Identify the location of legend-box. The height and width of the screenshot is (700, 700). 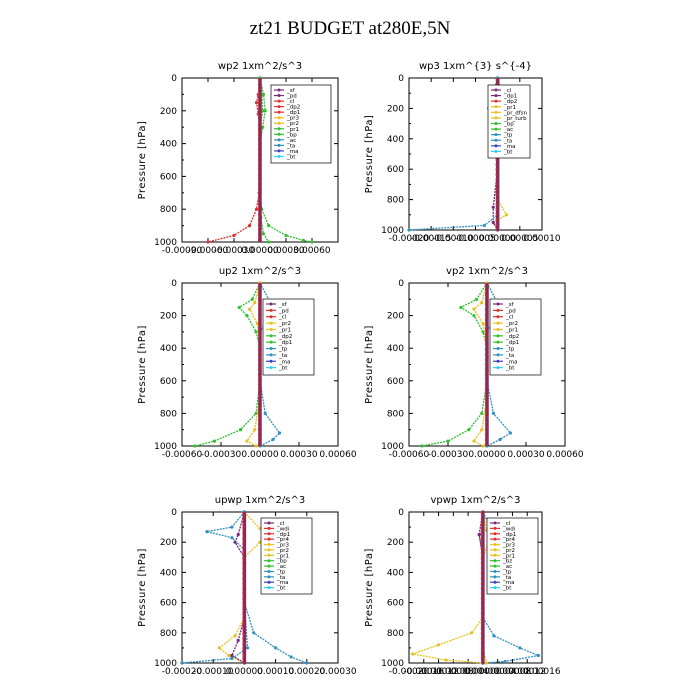
(301, 124).